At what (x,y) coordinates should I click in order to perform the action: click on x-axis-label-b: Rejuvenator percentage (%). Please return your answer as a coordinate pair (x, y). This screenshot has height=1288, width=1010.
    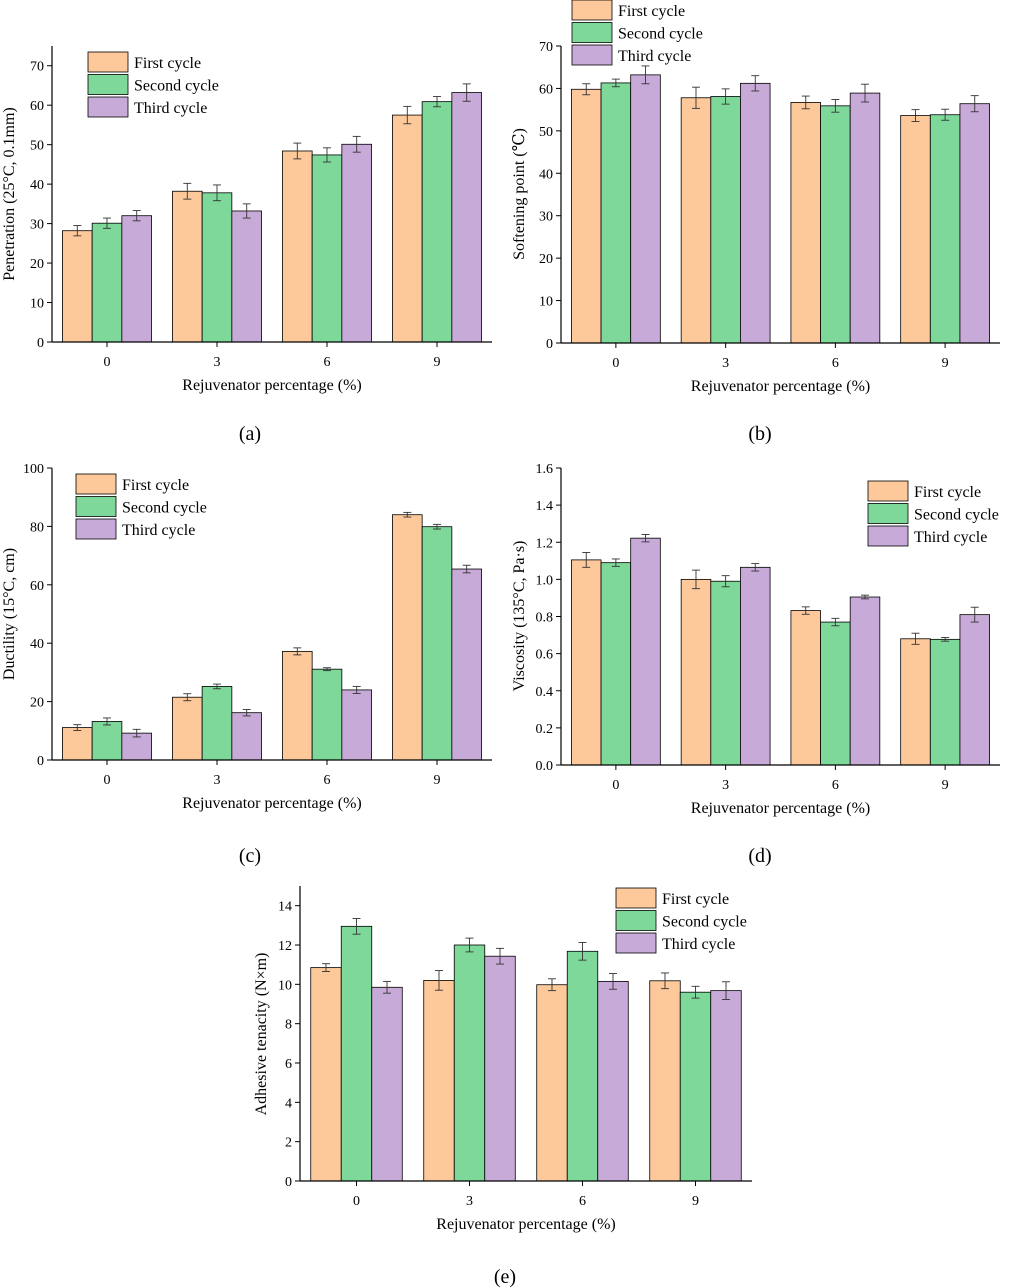
    Looking at the image, I should click on (780, 386).